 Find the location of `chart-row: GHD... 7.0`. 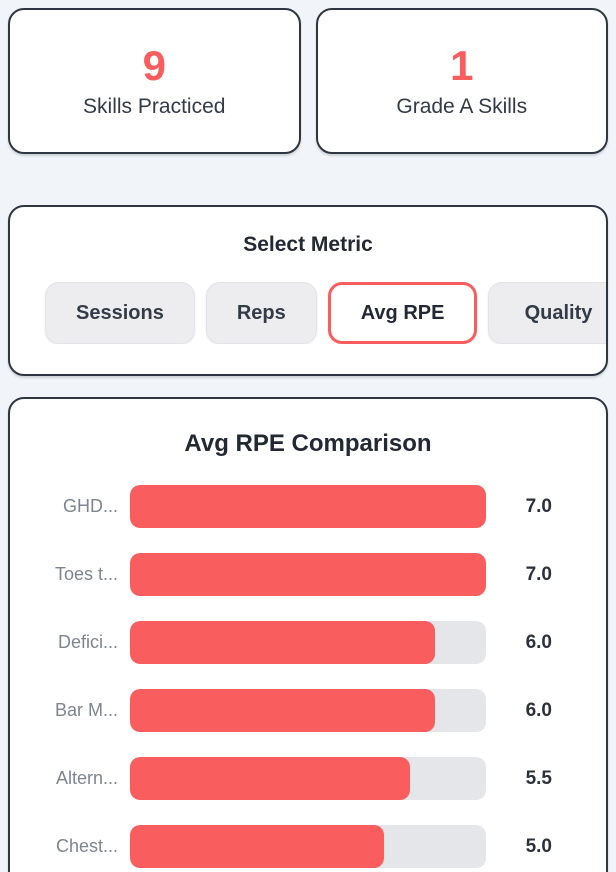

chart-row: GHD... 7.0 is located at coordinates (308, 506).